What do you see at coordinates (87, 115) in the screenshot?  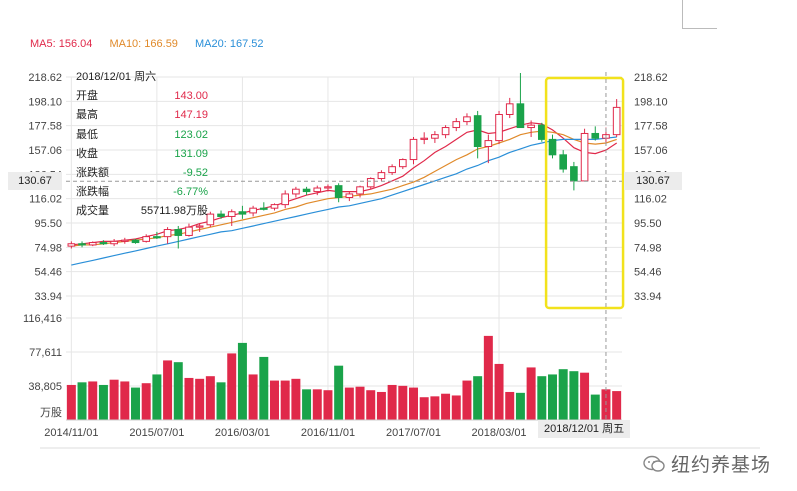 I see `info-key-high: 最高` at bounding box center [87, 115].